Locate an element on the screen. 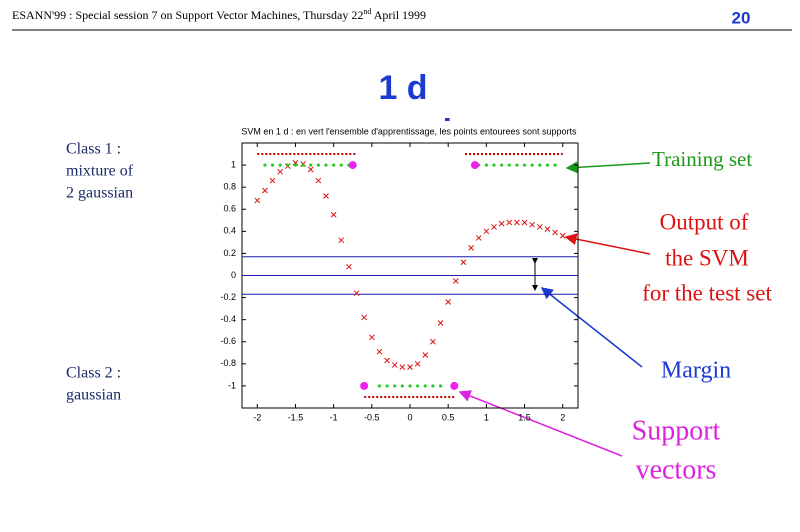 Image resolution: width=800 pixels, height=532 pixels. y-tick-label: 0.8 is located at coordinates (229, 187).